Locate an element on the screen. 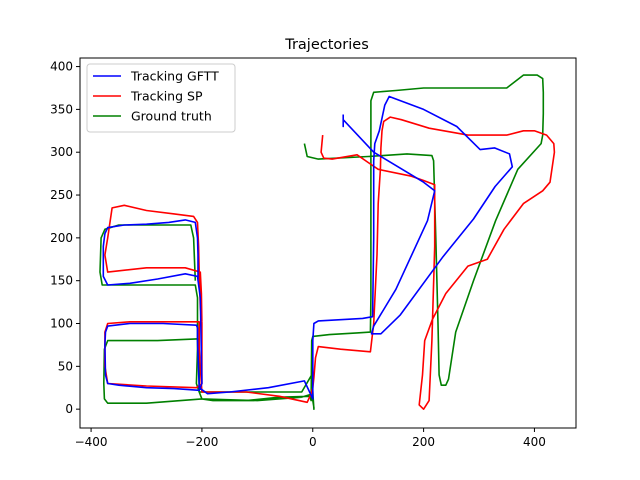 This screenshot has height=480, width=640. legend: Tracking GFTT Tracking SP Ground truth is located at coordinates (161, 98).